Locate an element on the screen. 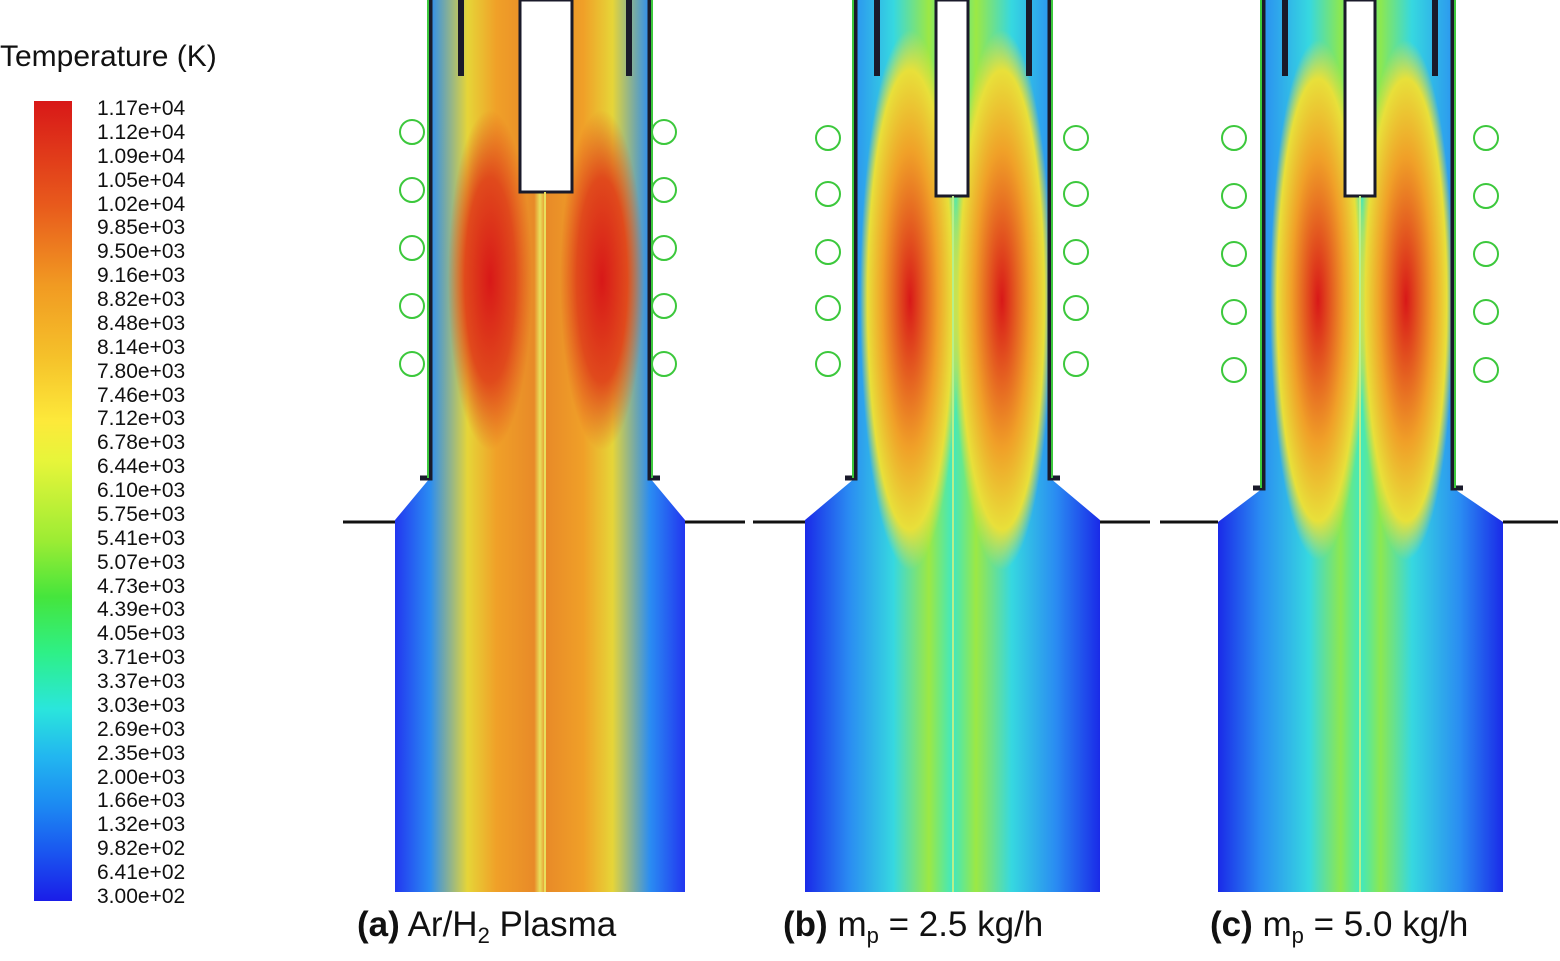 The image size is (1560, 961). panel-b-text: m is located at coordinates (852, 924).